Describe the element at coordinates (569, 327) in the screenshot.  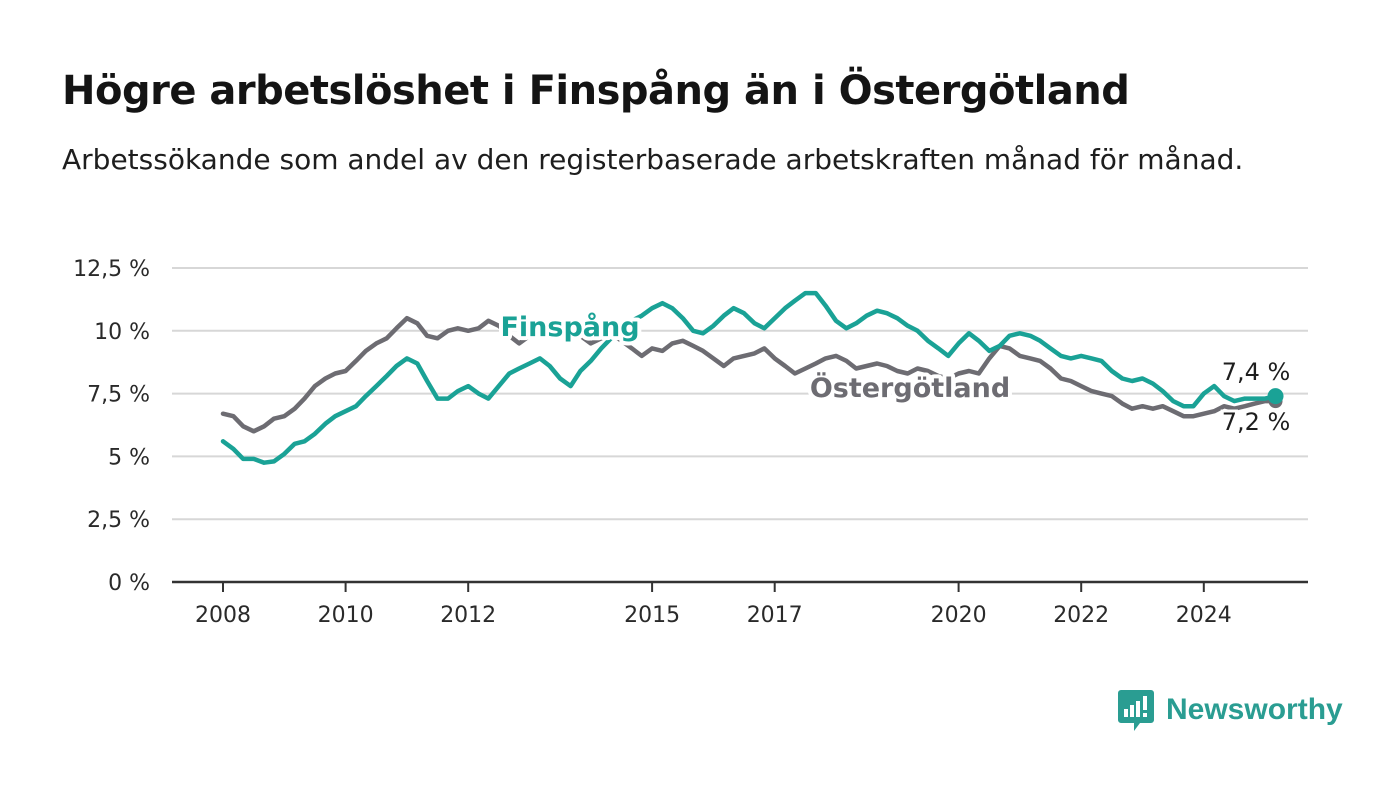
I see `series-label-finspang: Finspång` at that location.